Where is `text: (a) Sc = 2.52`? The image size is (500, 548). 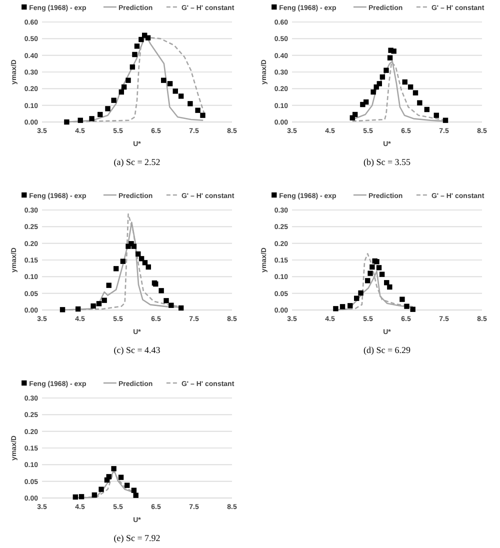 text: (a) Sc = 2.52 is located at coordinates (137, 162).